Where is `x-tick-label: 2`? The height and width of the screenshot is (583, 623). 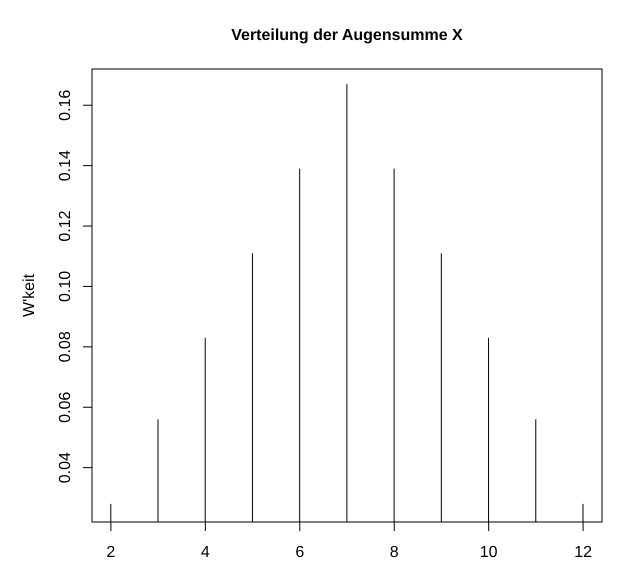 x-tick-label: 2 is located at coordinates (111, 552).